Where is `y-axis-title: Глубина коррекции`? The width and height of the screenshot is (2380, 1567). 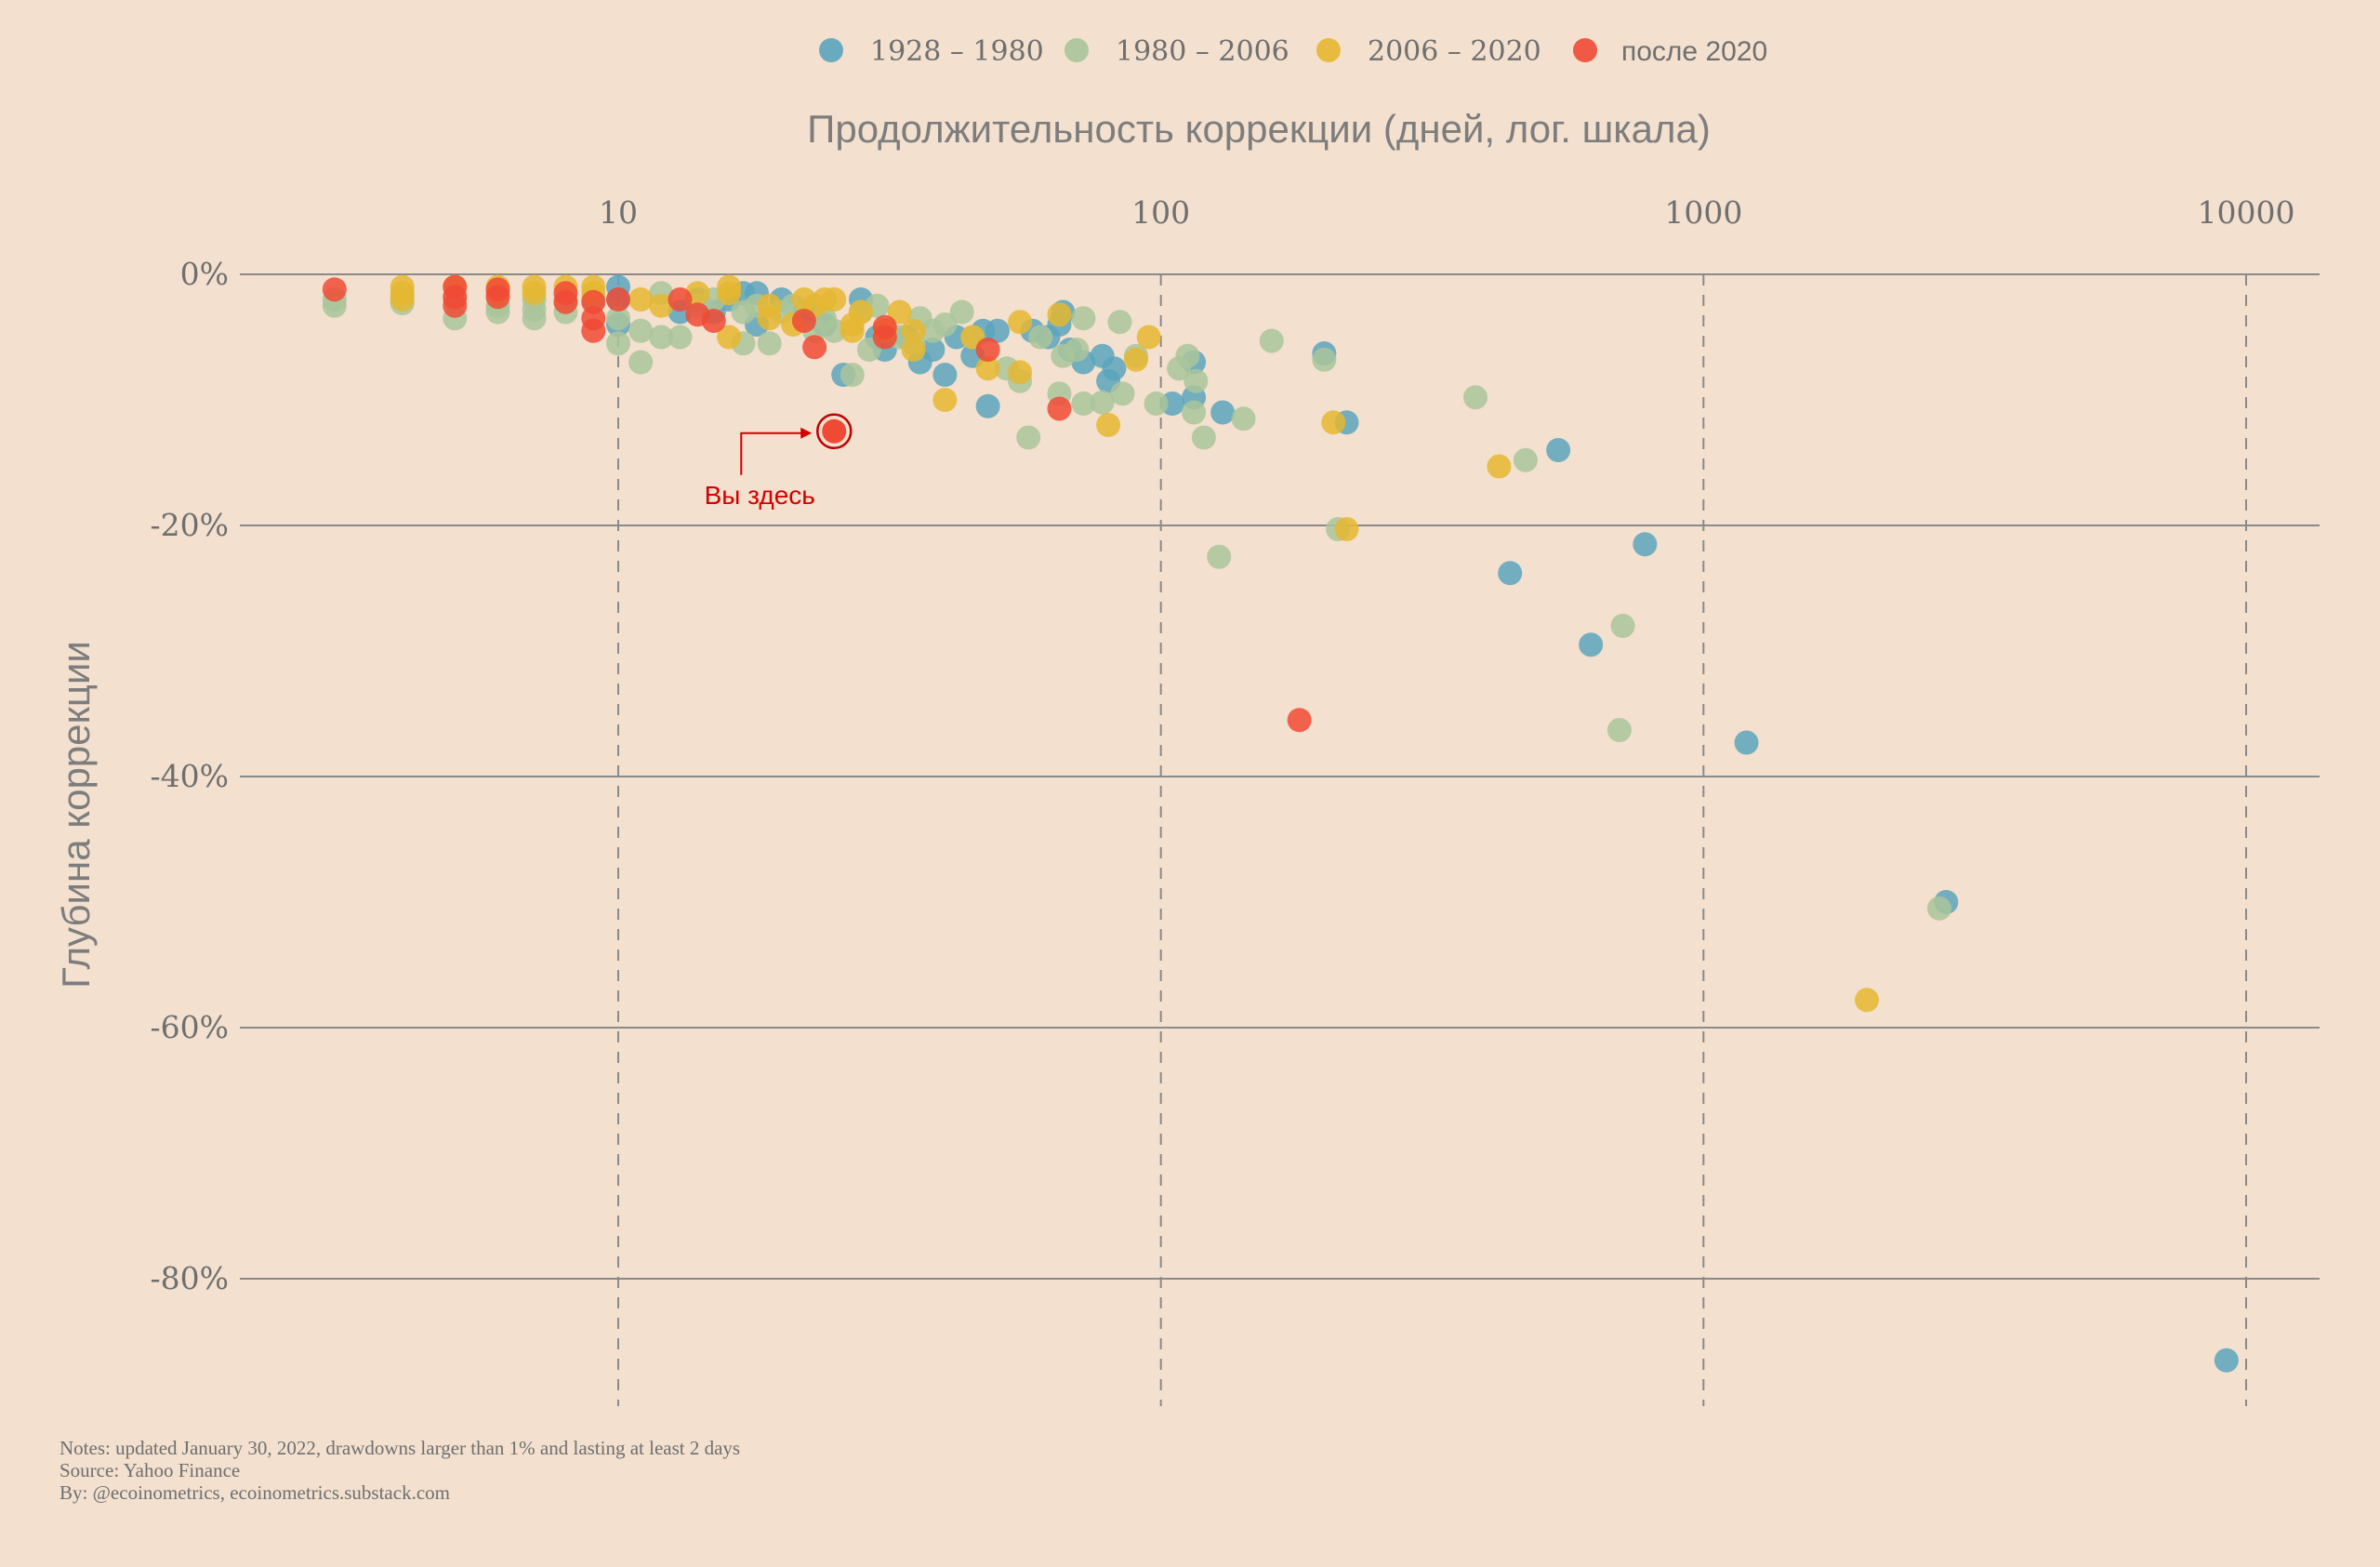 y-axis-title: Глубина коррекции is located at coordinates (76, 815).